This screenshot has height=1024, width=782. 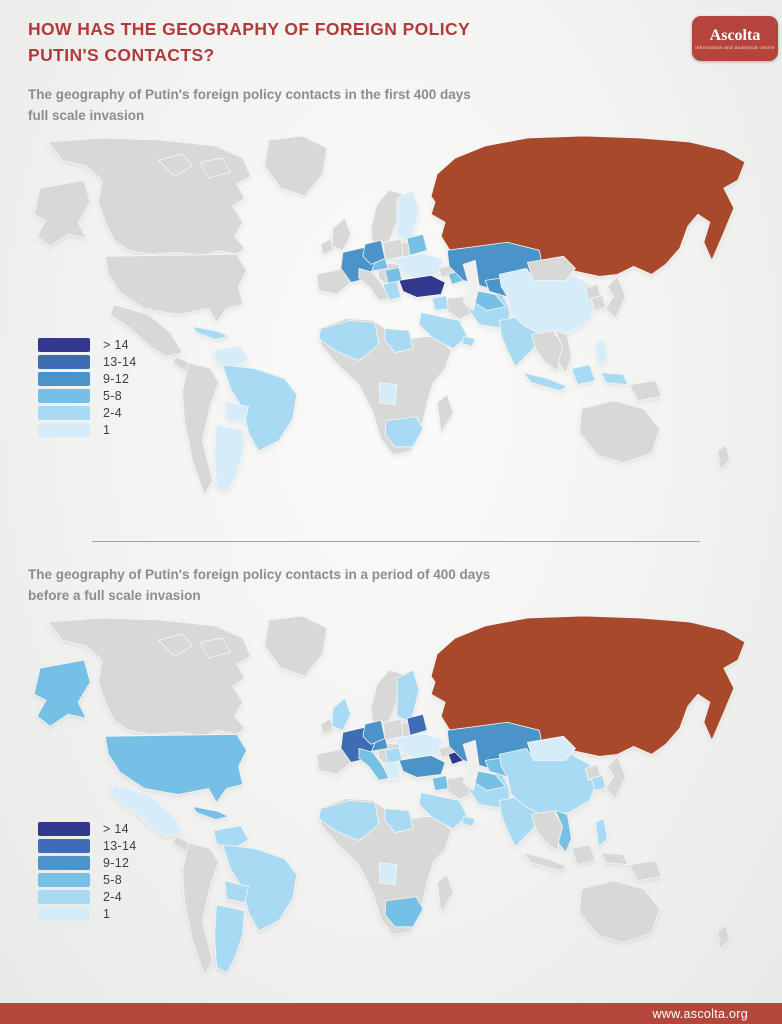 What do you see at coordinates (374, 732) in the screenshot?
I see `country-germany` at bounding box center [374, 732].